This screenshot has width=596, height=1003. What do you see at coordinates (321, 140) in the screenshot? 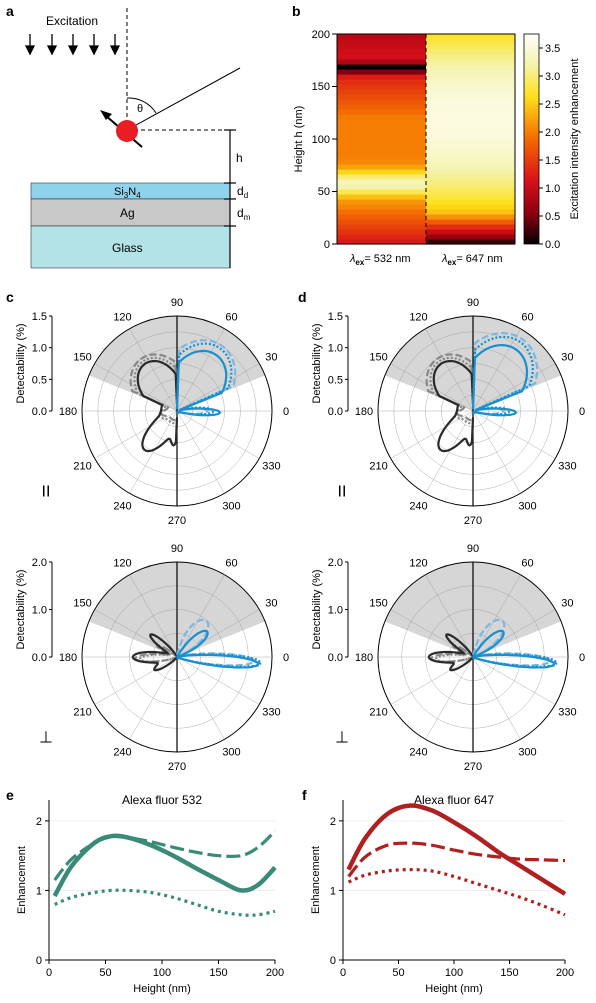
I see `heatmap-ytick-100: 100` at bounding box center [321, 140].